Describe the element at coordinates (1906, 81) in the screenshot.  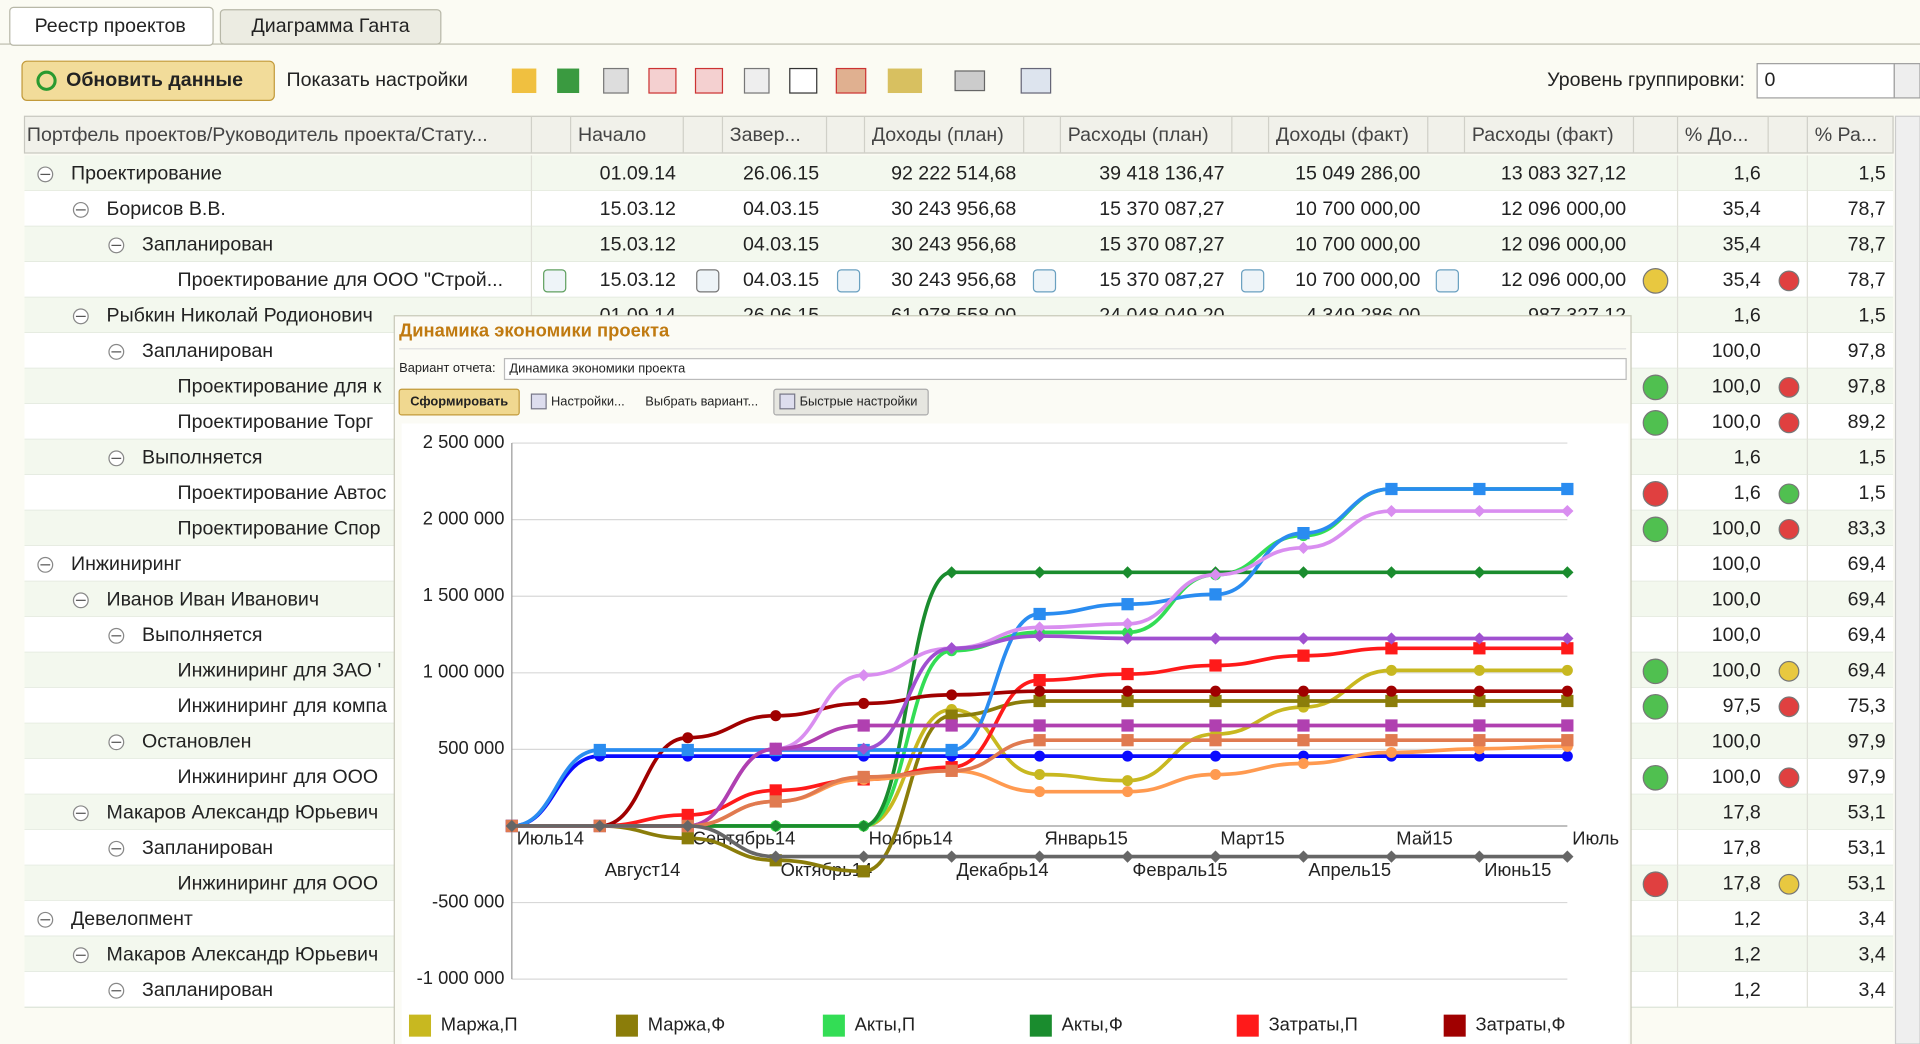
I see `grouping-button` at that location.